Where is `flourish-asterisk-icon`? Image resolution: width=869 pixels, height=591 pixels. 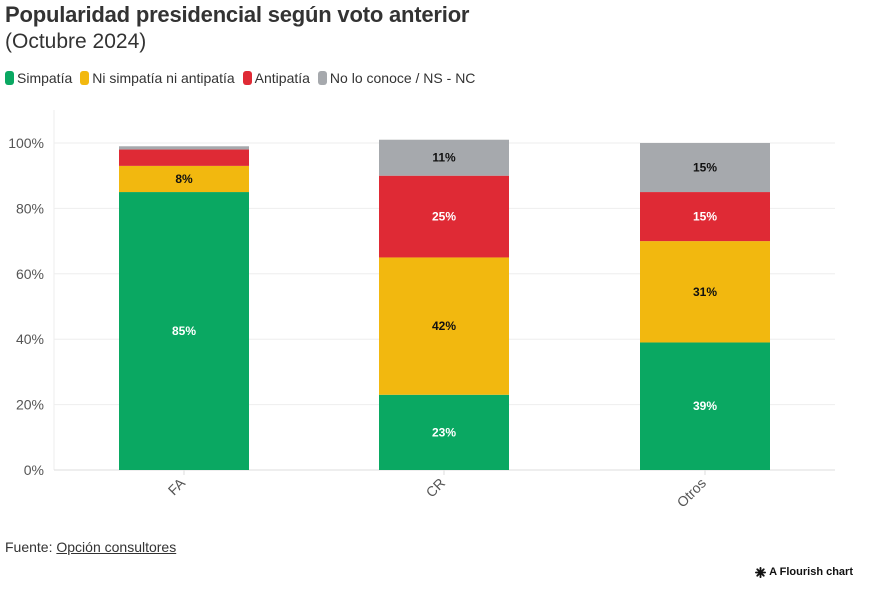
flourish-asterisk-icon is located at coordinates (761, 572).